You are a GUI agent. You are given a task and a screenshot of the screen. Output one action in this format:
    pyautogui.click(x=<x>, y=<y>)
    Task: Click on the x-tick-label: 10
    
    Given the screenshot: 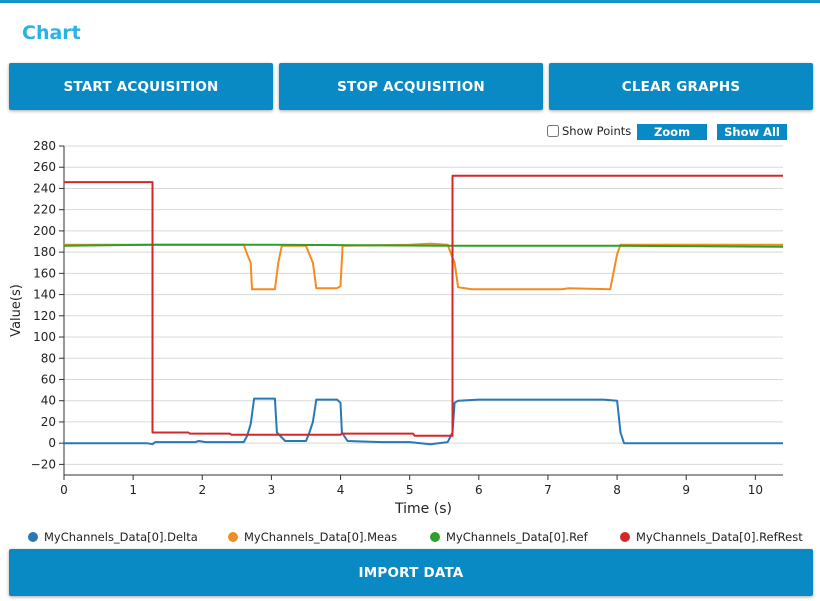 What is the action you would take?
    pyautogui.click(x=755, y=490)
    